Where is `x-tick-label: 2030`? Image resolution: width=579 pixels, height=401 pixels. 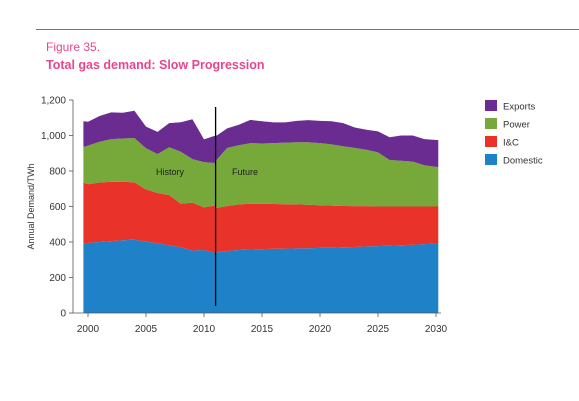 x-tick-label: 2030 is located at coordinates (436, 329).